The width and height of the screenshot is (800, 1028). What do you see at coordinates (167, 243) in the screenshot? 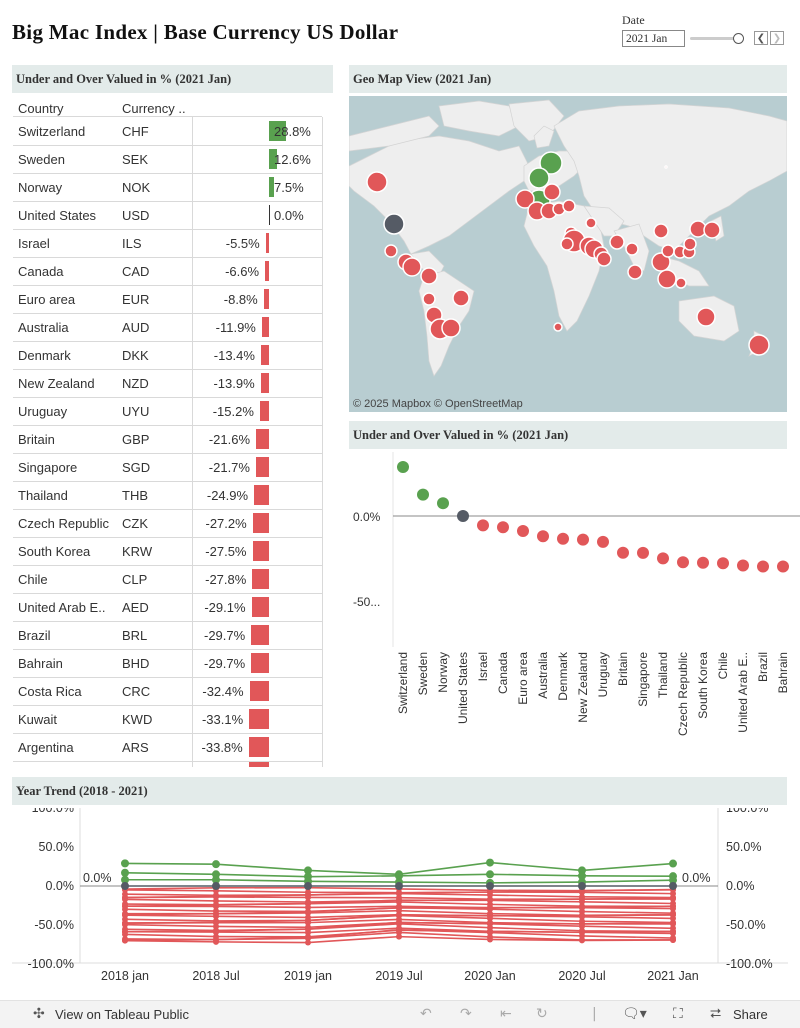
I see `table-row: Israel ILS -5.5%` at bounding box center [167, 243].